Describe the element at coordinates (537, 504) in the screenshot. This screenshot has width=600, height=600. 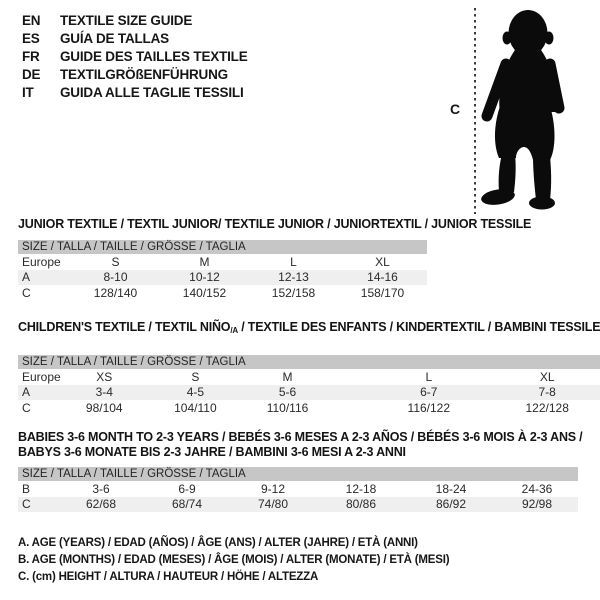
I see `size-value-cell: 92/98` at that location.